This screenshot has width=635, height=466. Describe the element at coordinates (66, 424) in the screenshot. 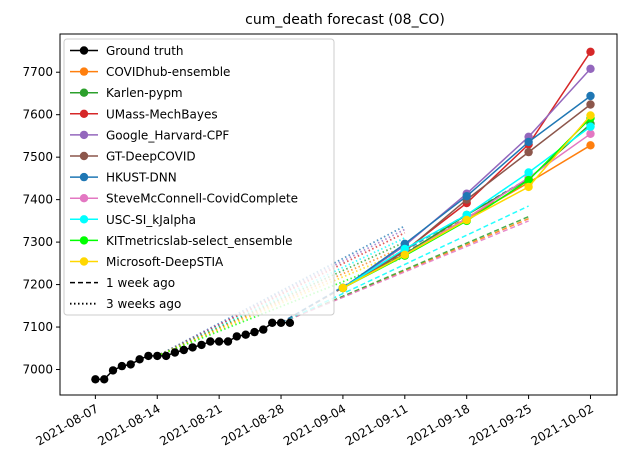

I see `x-tick-label-0: 2021-08-07` at that location.